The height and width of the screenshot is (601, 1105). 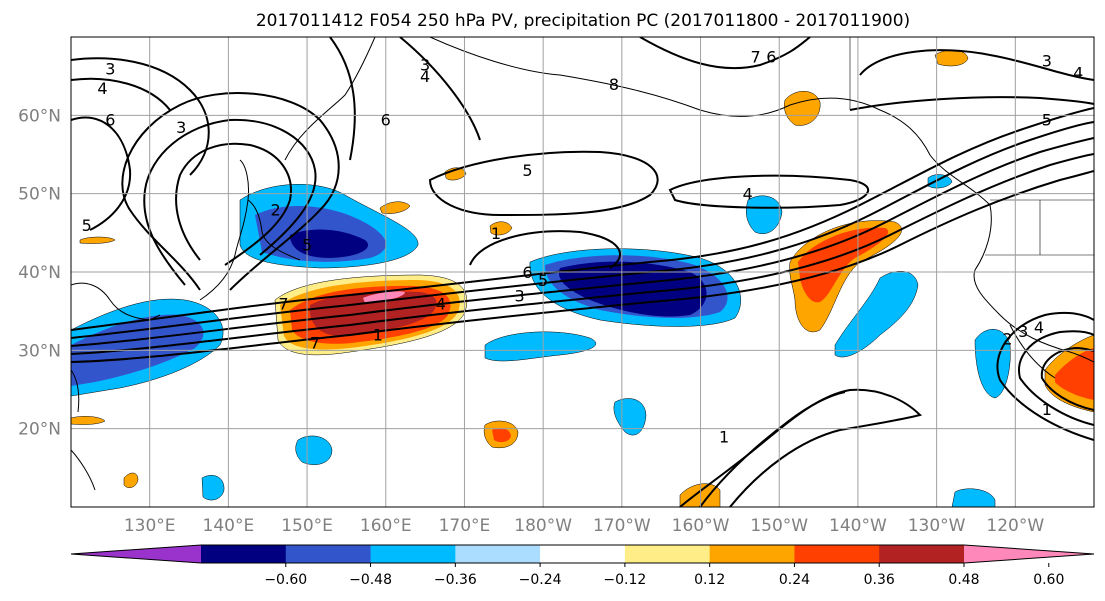 I want to click on colorbar-extend-max, so click(x=1029, y=554).